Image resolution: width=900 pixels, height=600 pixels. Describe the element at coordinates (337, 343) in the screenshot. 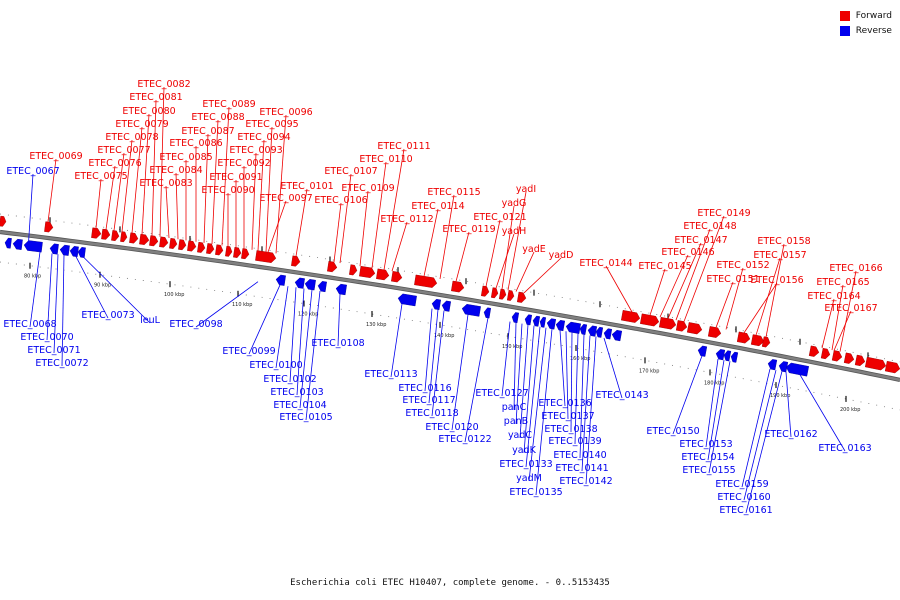

I see `gene-label-etec_0108: ETEC_0108` at that location.